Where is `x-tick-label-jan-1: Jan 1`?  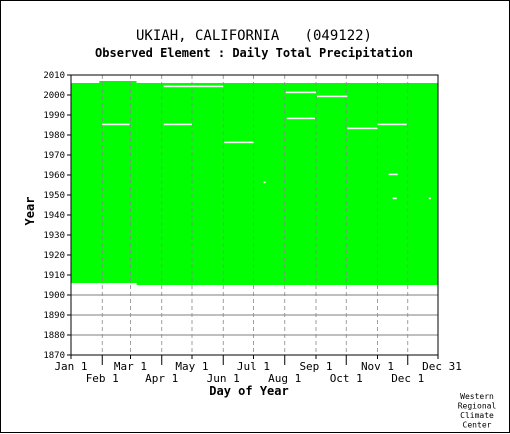
x-tick-label-jan-1: Jan 1 is located at coordinates (70, 366).